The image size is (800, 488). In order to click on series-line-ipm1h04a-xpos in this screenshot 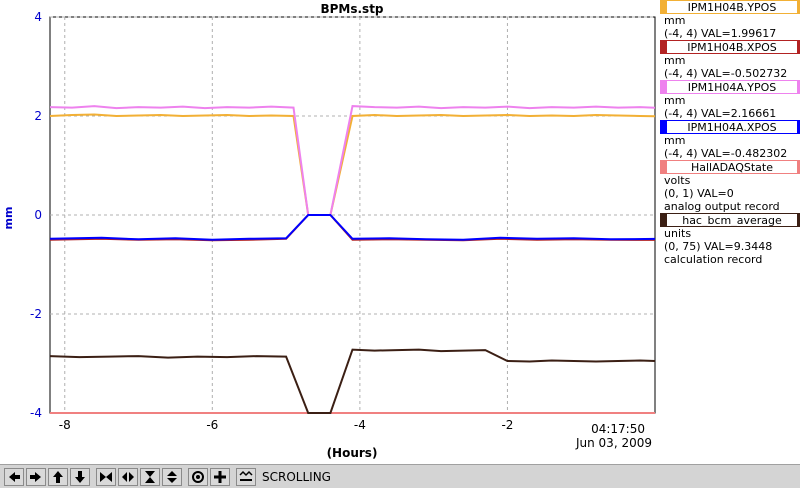, I will do `click(352, 227)`.